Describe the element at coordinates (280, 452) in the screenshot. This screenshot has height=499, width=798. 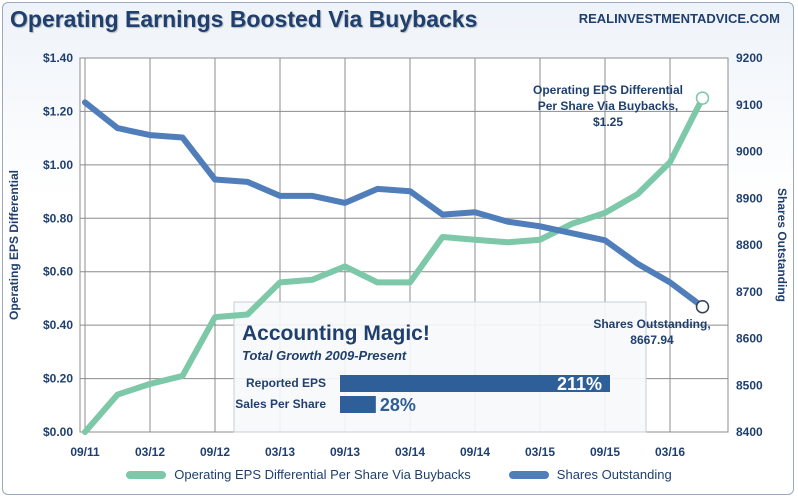
I see `x-tick-label: 03/13` at that location.